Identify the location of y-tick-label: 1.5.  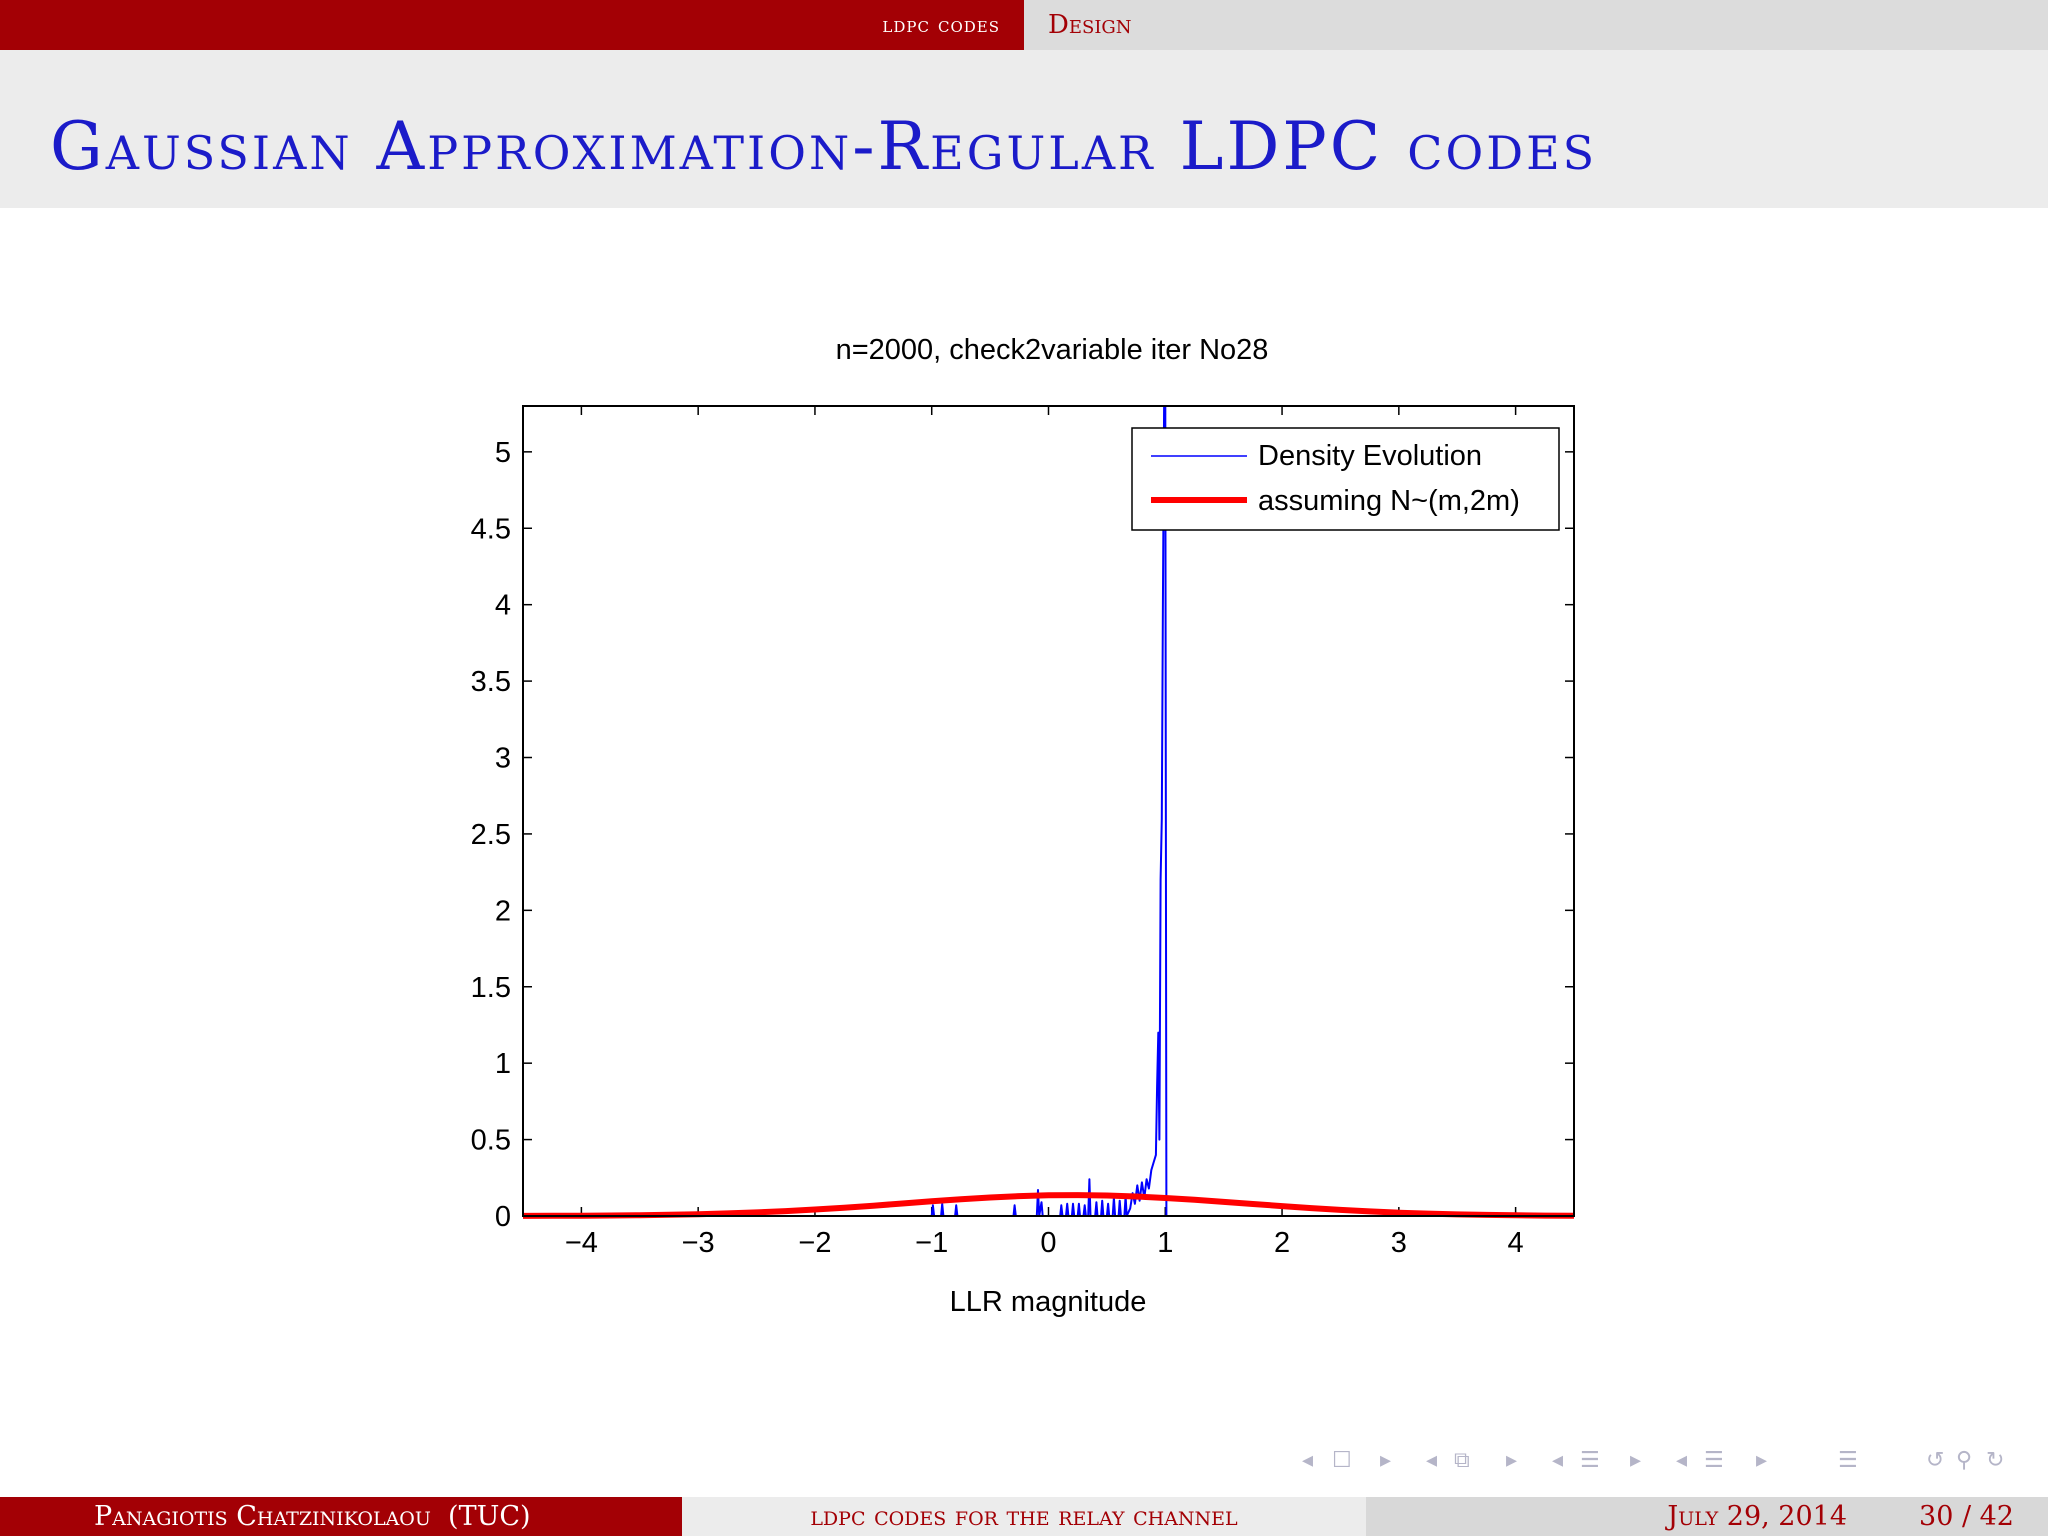
(491, 988).